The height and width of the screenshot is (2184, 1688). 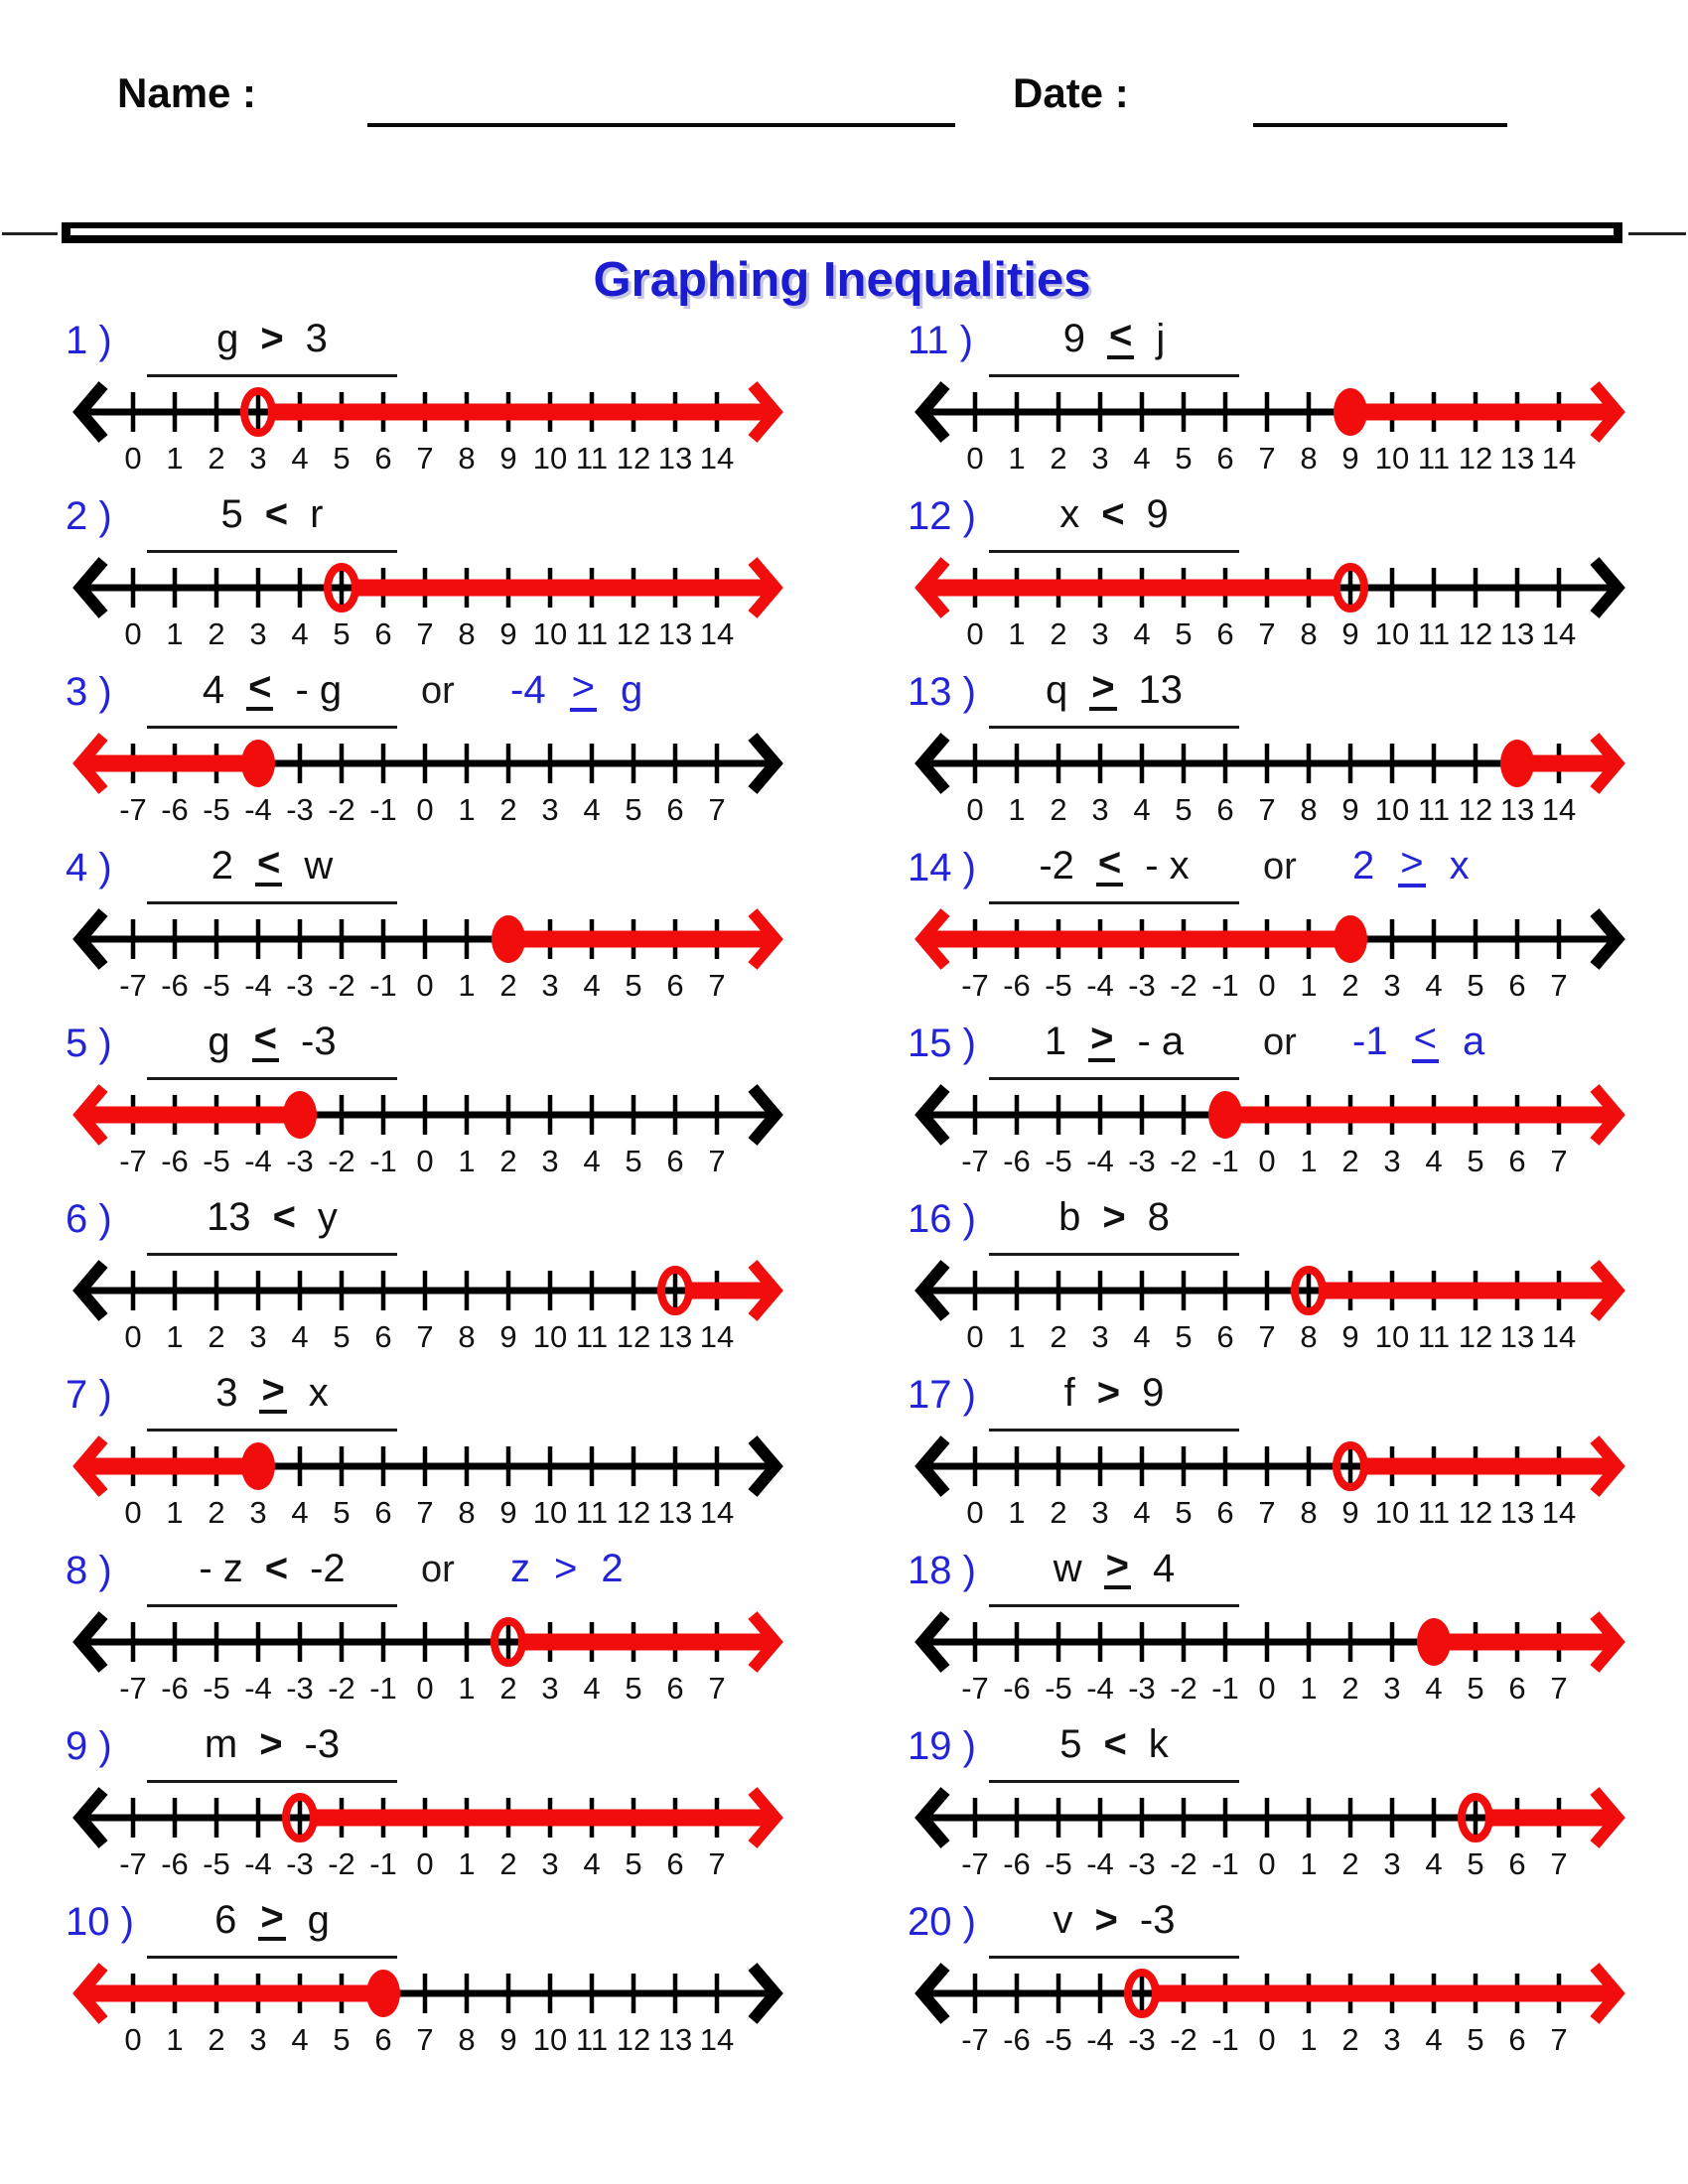 I want to click on date-blank-line, so click(x=1380, y=125).